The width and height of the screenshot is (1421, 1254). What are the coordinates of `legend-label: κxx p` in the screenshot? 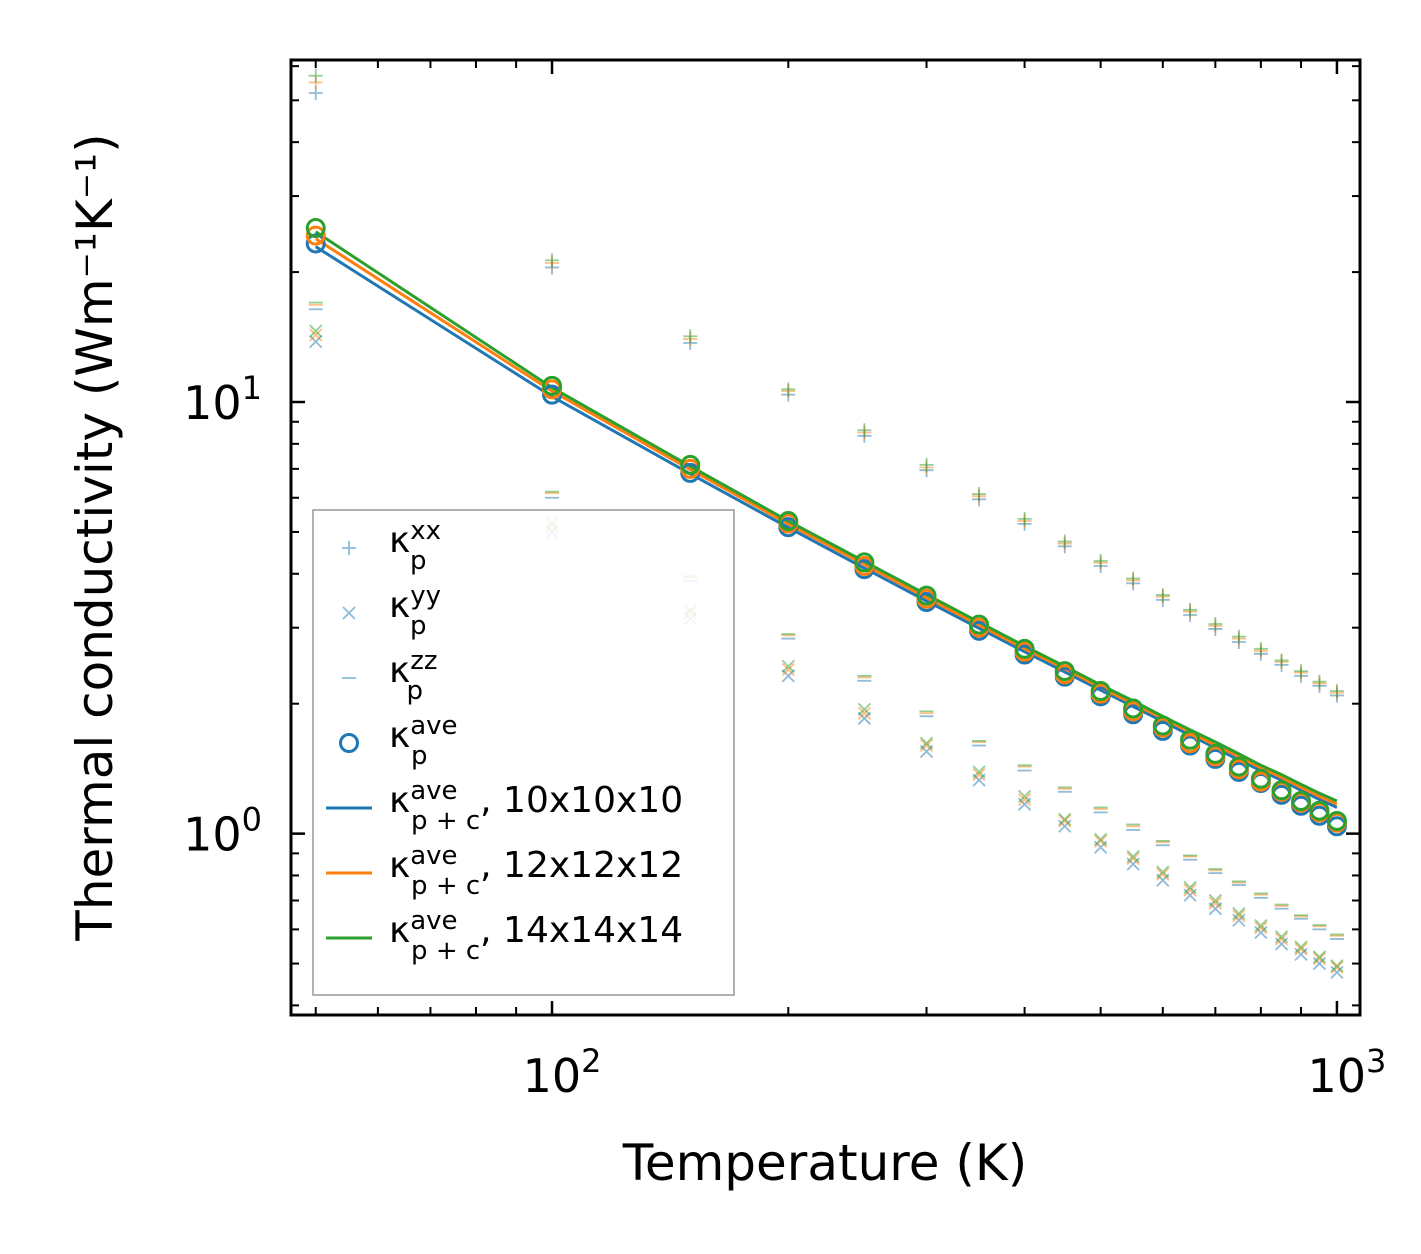 It's located at (415, 546).